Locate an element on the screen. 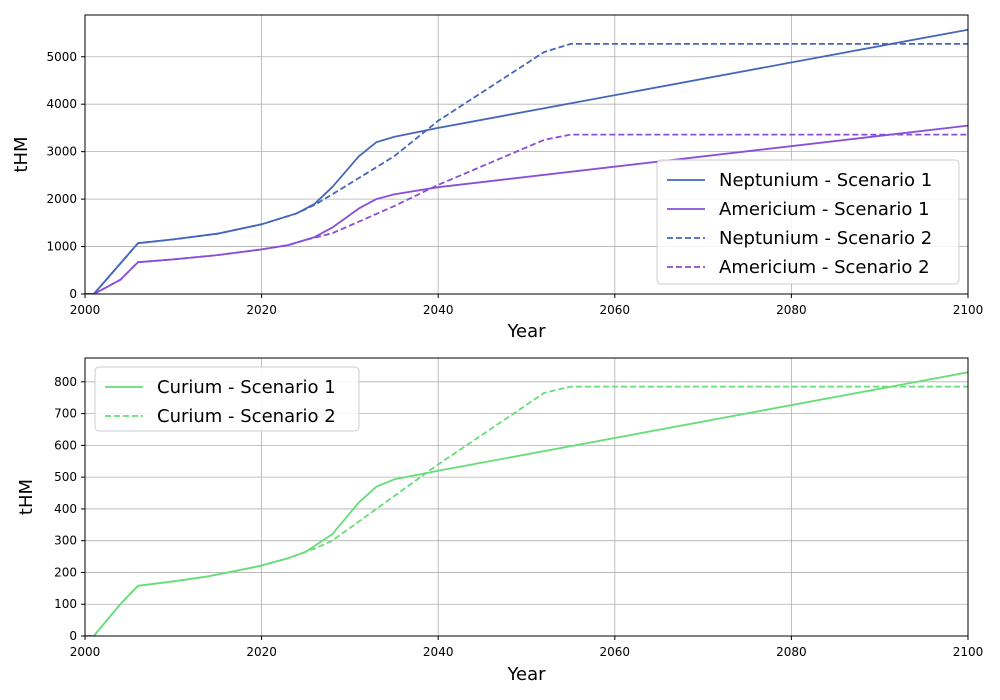 Image resolution: width=1000 pixels, height=700 pixels. legend: Curium - Scenario 1 Curium - Scenario 2 is located at coordinates (227, 399).